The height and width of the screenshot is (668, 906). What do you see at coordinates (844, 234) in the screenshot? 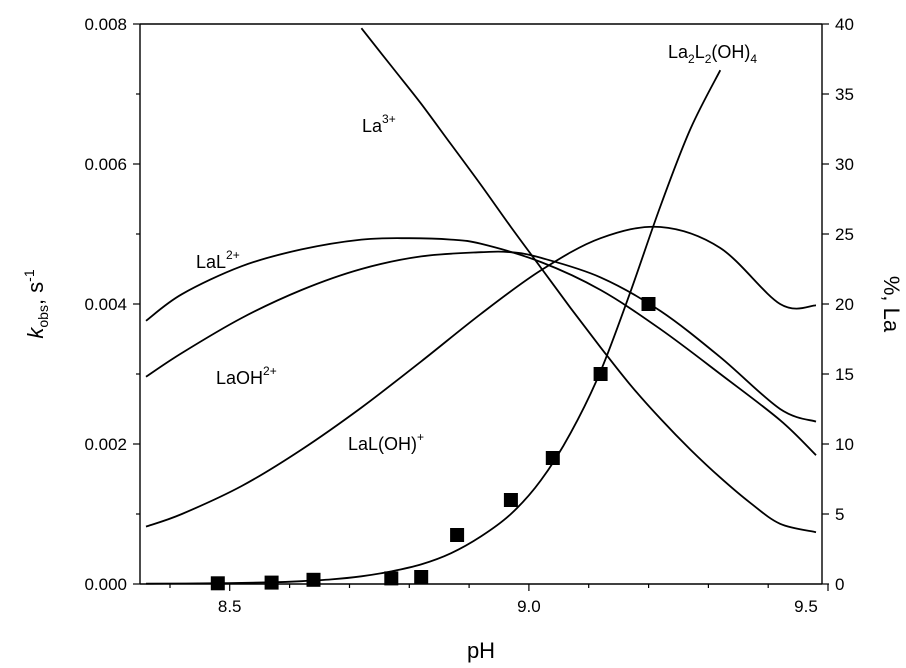
I see `y-right-tick-label: 25` at bounding box center [844, 234].